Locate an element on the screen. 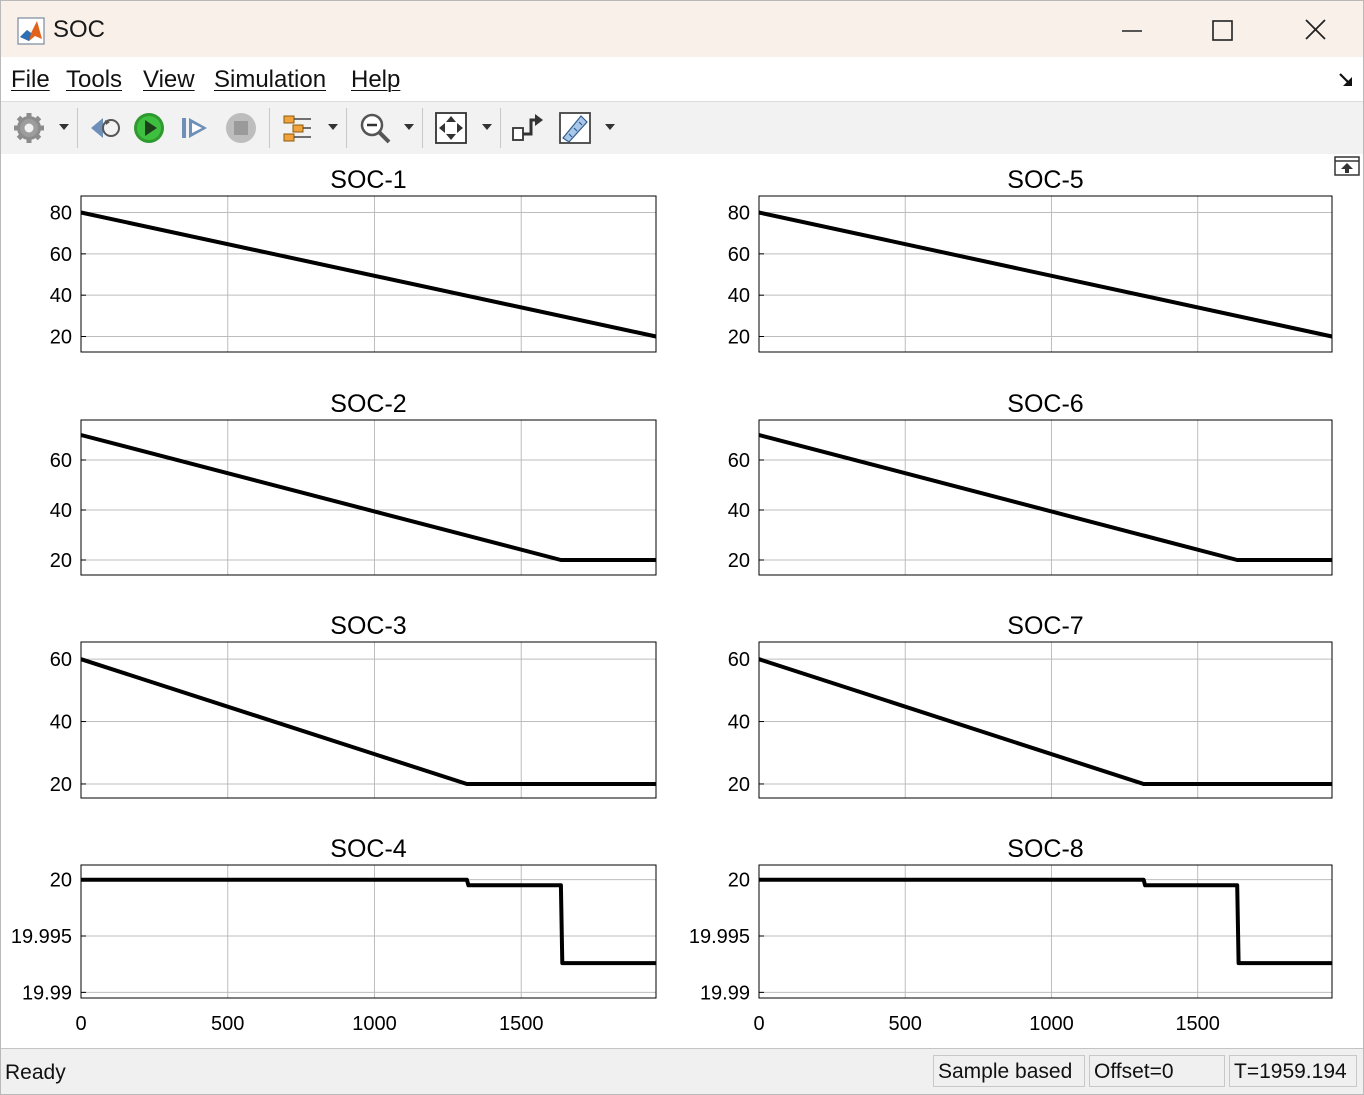 The height and width of the screenshot is (1095, 1364). toolbar is located at coordinates (682, 128).